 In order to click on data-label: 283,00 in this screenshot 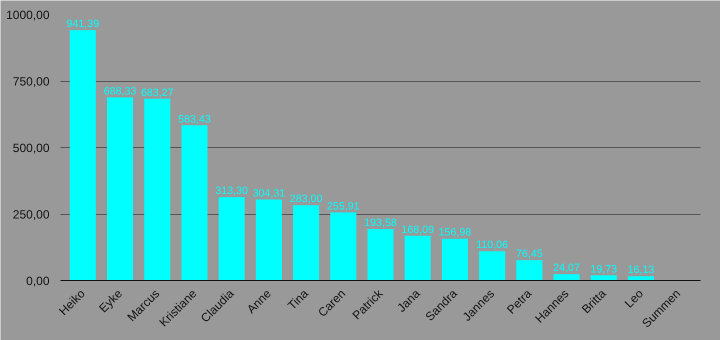, I will do `click(306, 199)`.